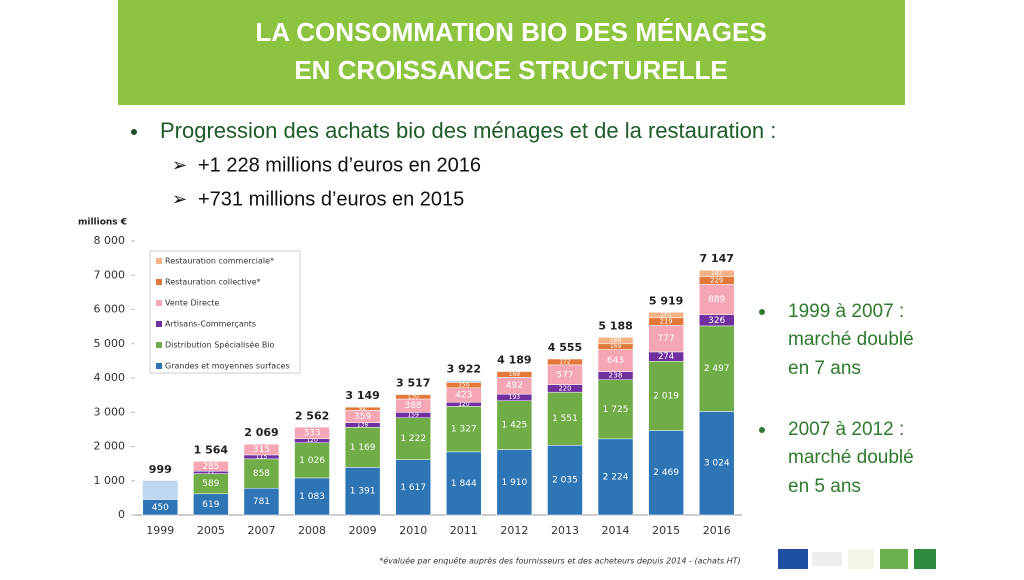 This screenshot has height=580, width=1024. I want to click on total-label: 999, so click(160, 469).